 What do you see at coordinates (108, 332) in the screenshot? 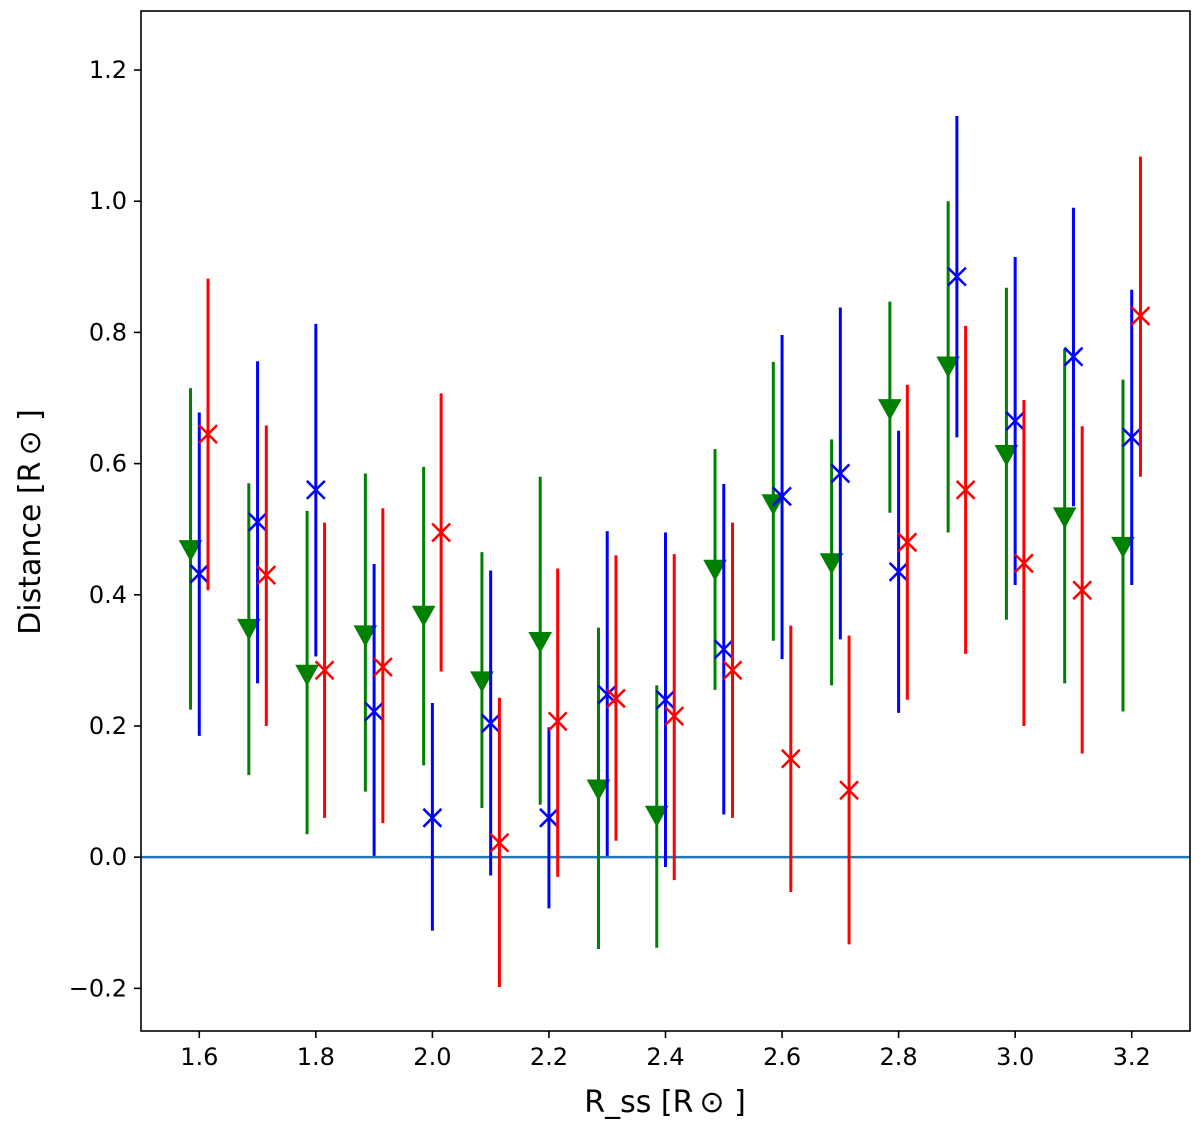
I see `y-tick-label: 0.8` at bounding box center [108, 332].